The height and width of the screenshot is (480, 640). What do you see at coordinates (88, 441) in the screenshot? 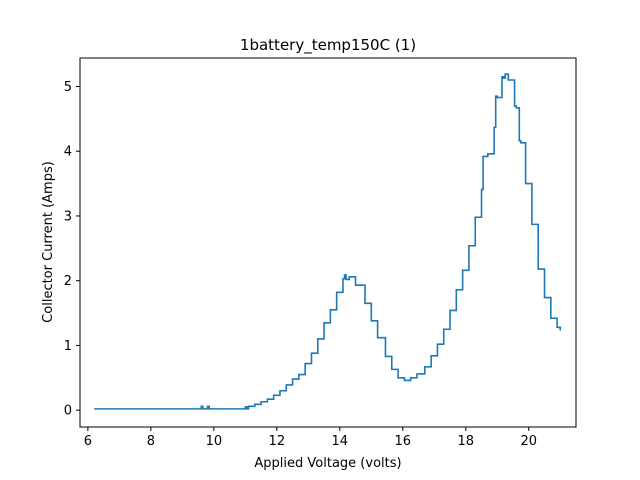
I see `x-tick-label: 6` at bounding box center [88, 441].